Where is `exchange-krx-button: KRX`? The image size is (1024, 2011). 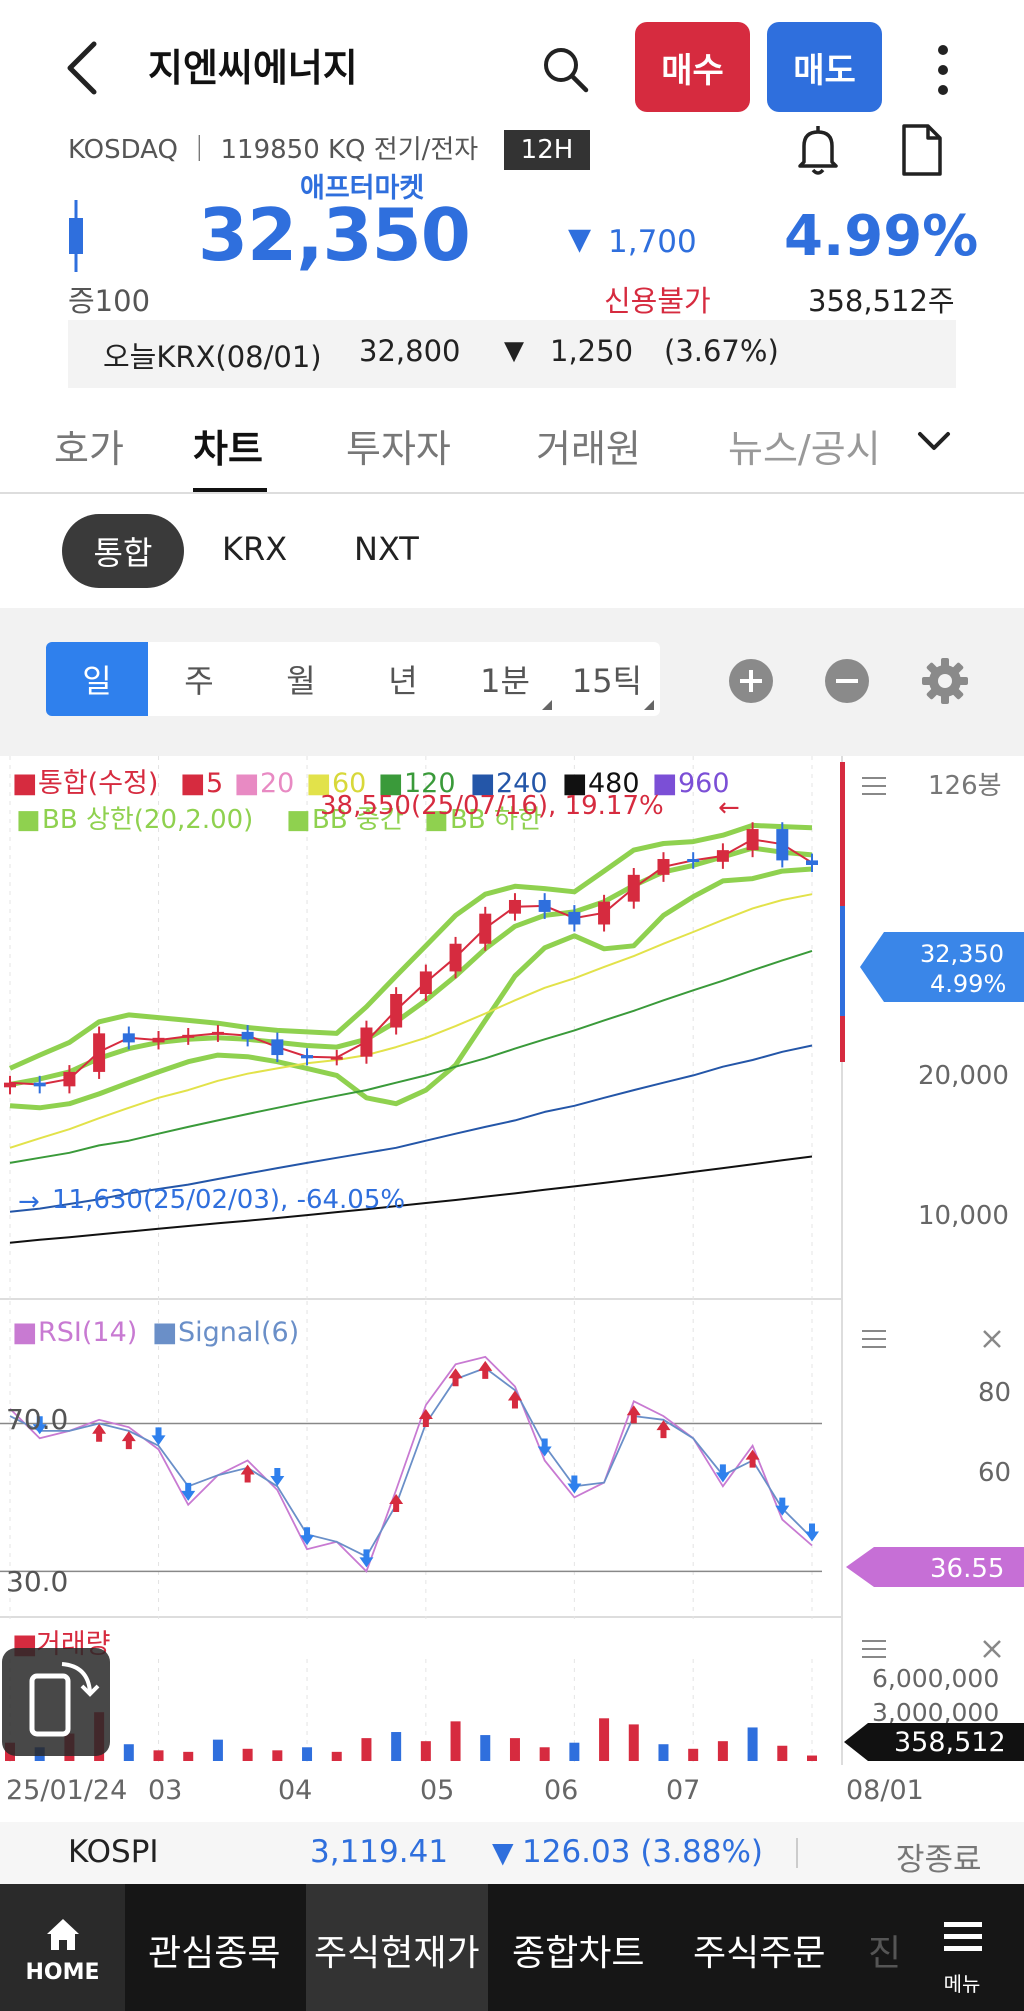 exchange-krx-button: KRX is located at coordinates (255, 549).